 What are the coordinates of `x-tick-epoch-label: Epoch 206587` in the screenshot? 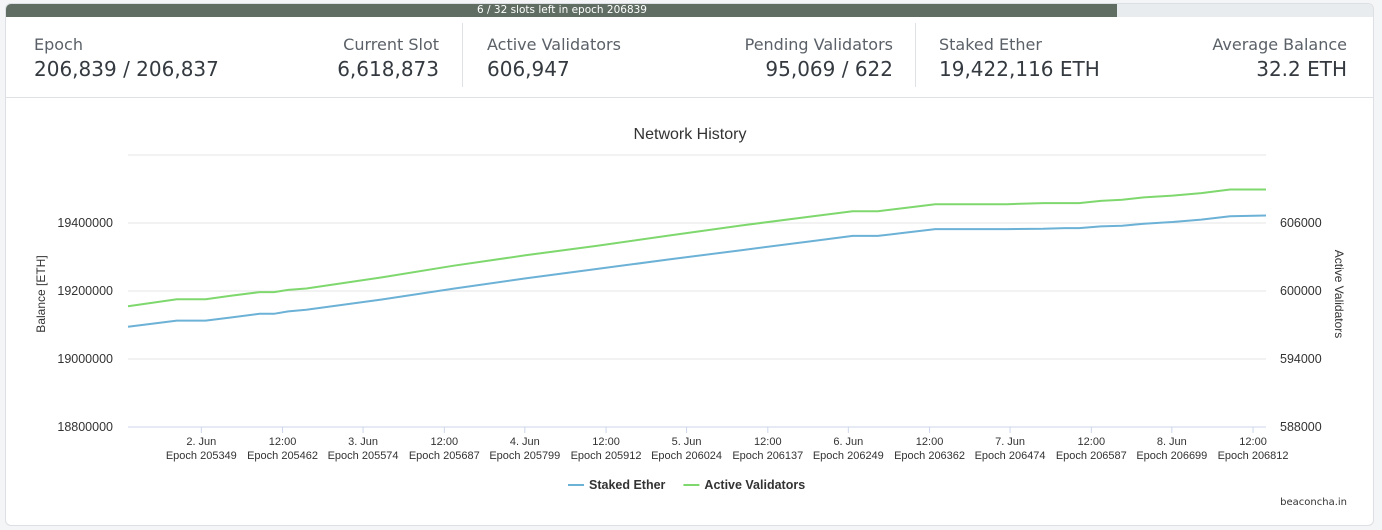 It's located at (1091, 456).